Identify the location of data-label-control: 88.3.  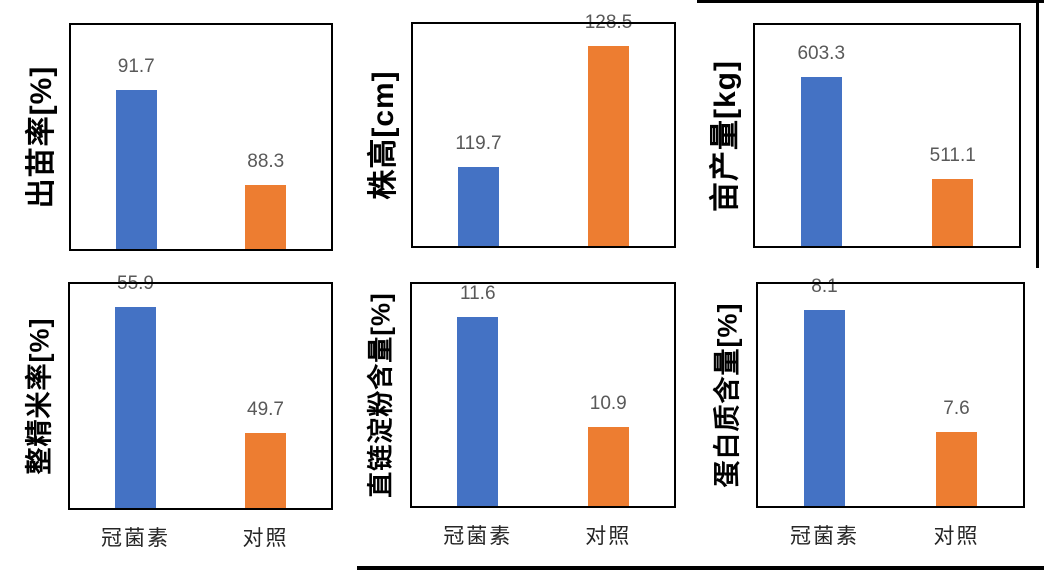
(266, 161).